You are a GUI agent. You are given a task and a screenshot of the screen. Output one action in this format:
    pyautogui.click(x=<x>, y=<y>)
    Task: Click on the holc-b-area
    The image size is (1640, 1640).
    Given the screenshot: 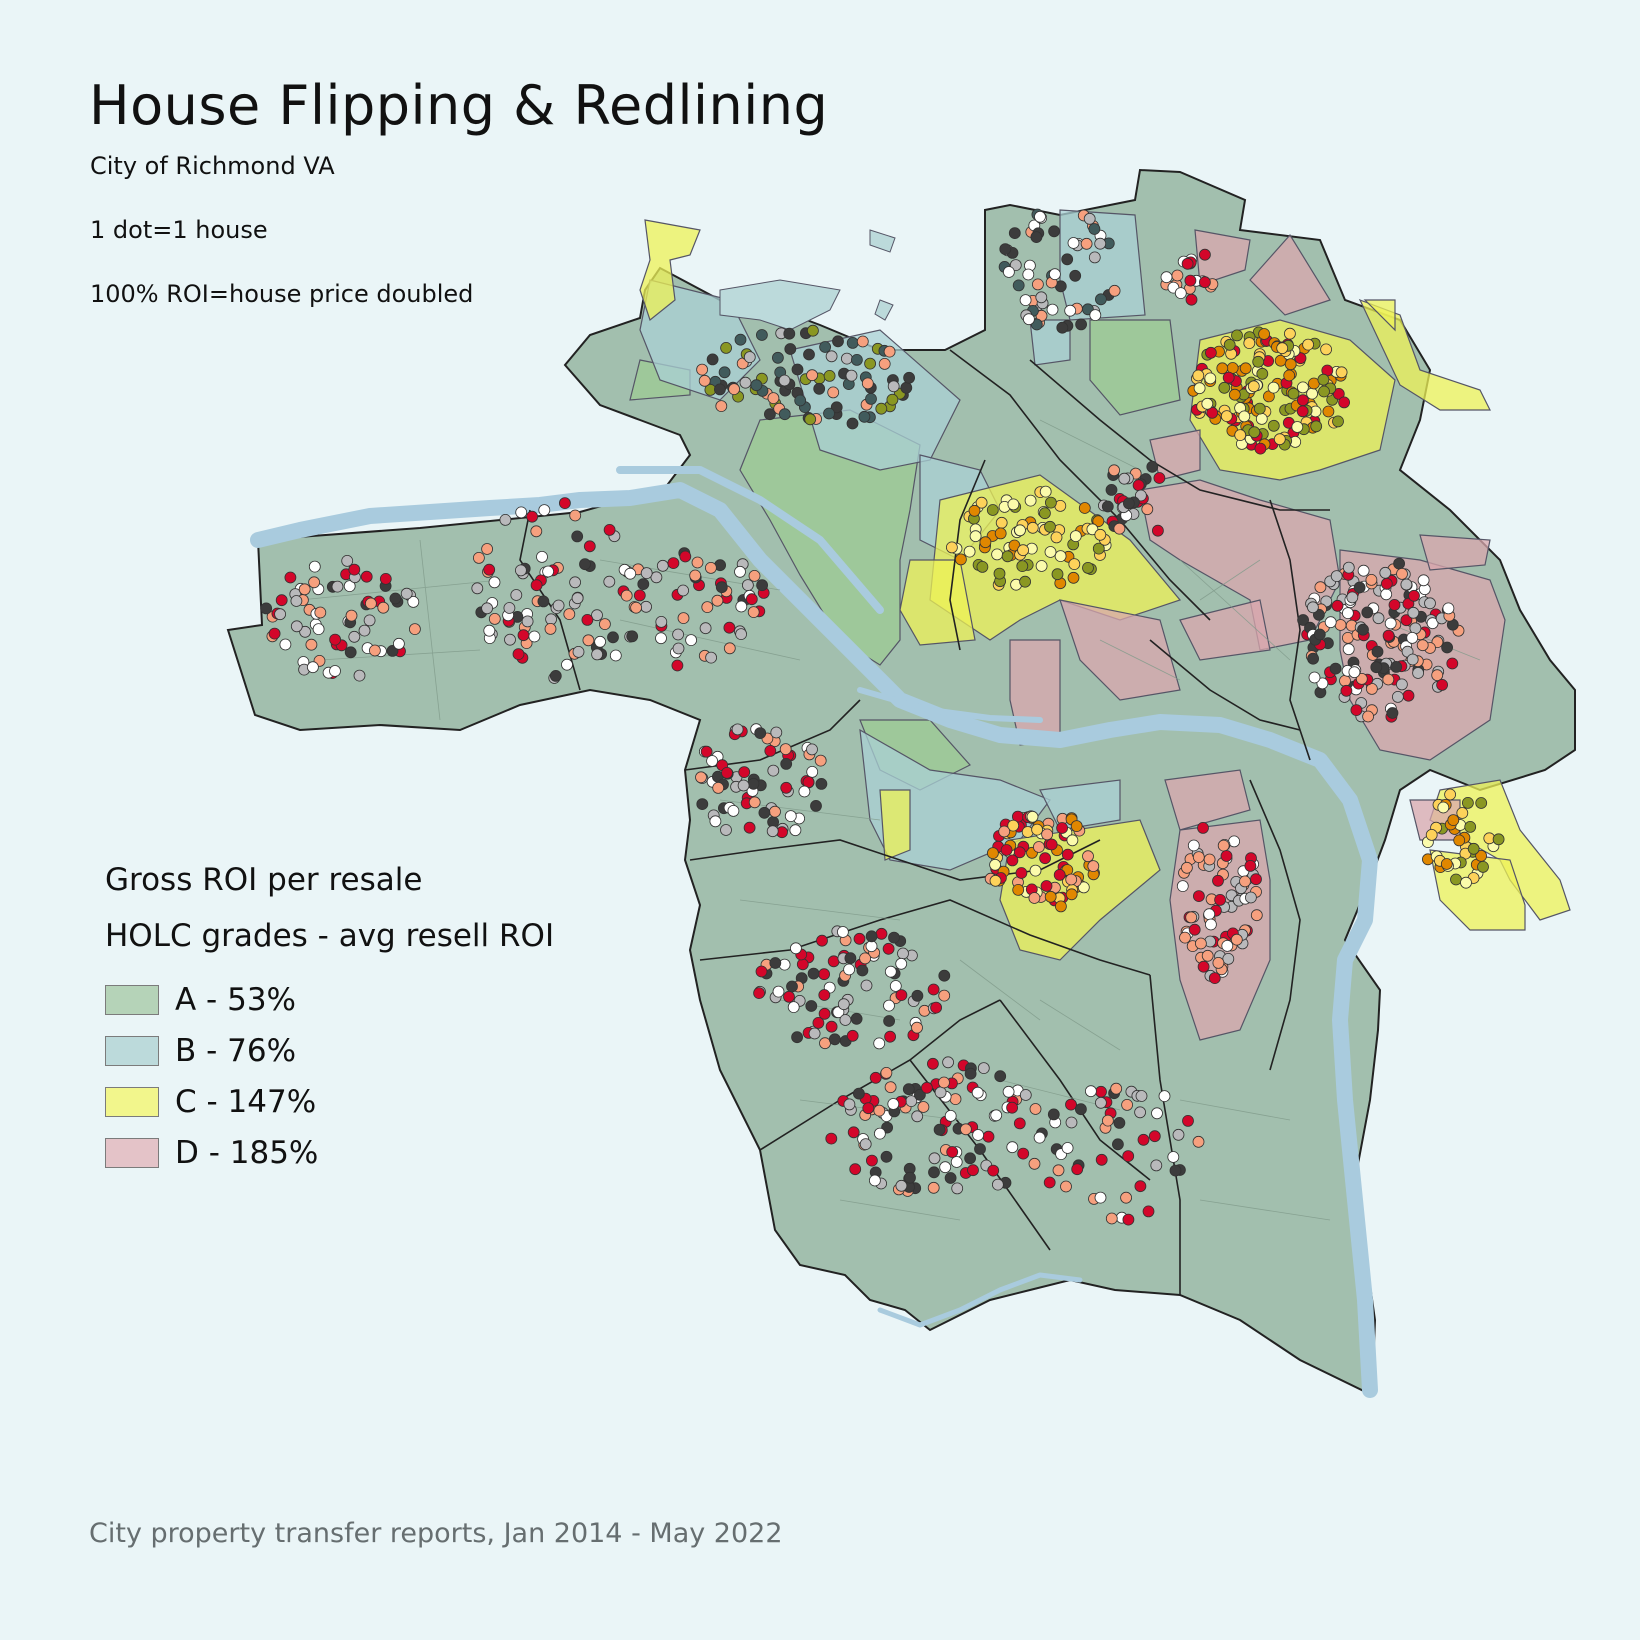 What is the action you would take?
    pyautogui.click(x=1102, y=265)
    